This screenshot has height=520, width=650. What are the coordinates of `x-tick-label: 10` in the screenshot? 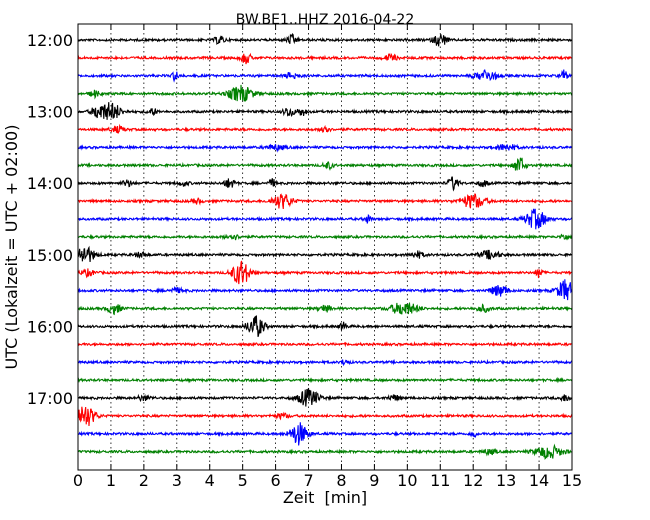 It's located at (407, 480).